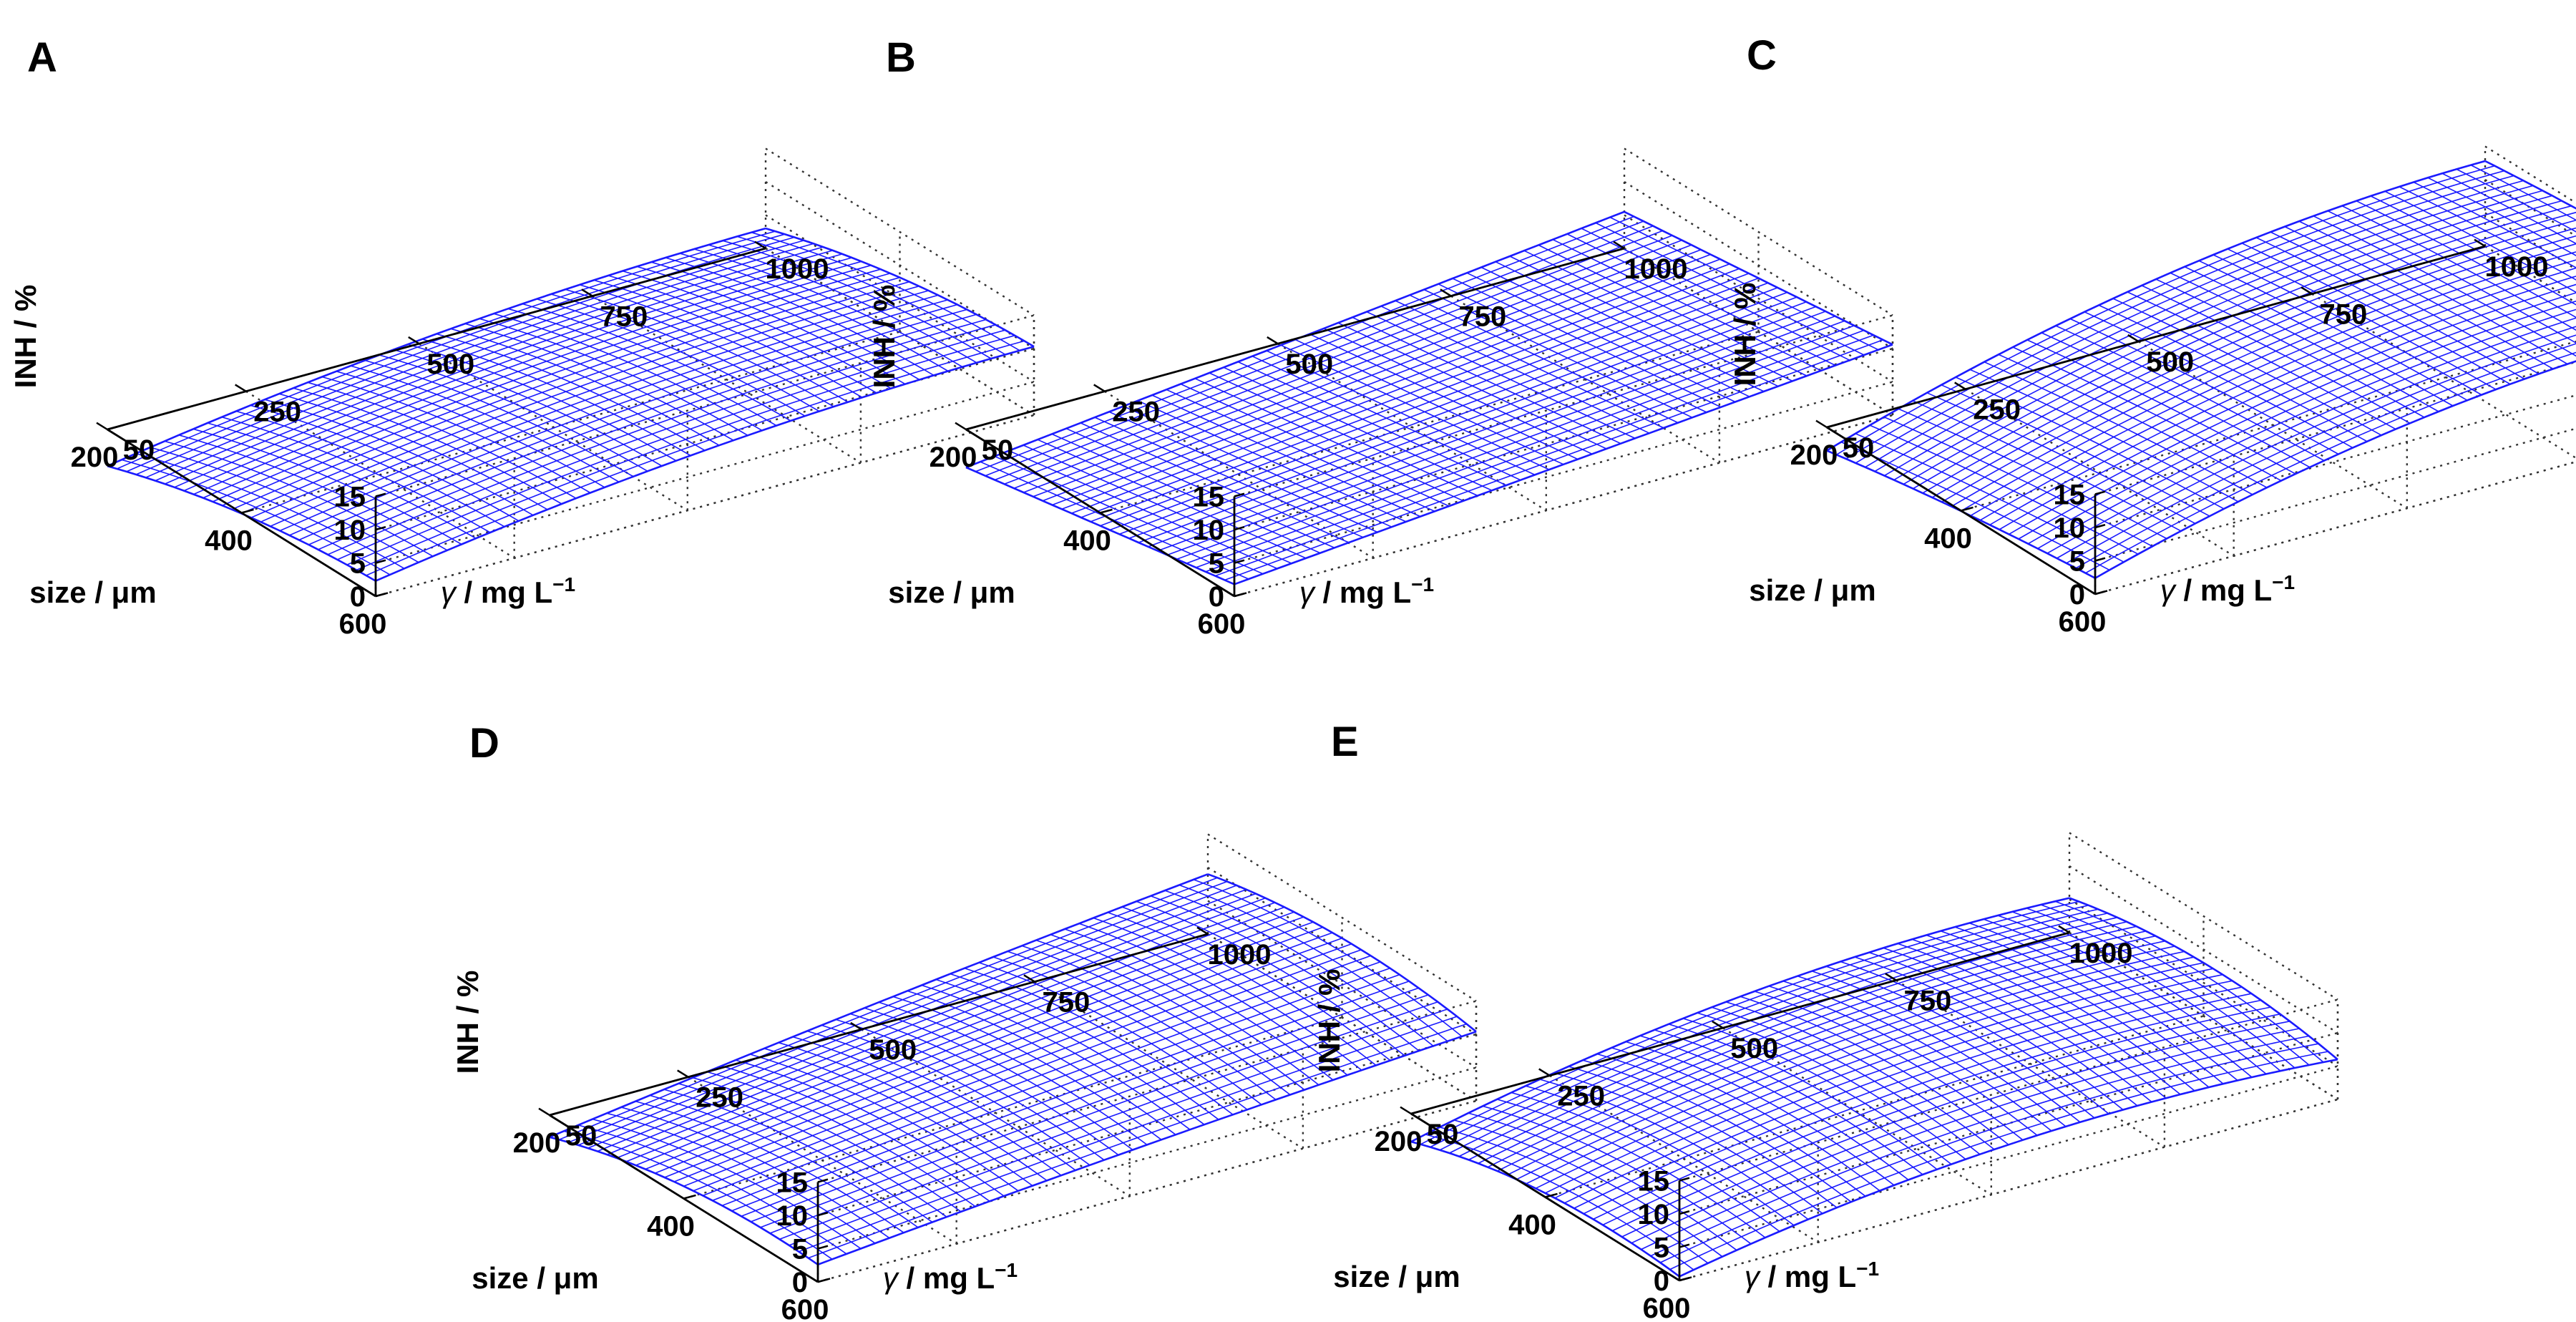  What do you see at coordinates (2156, 337) in the screenshot?
I see `conc-axis` at bounding box center [2156, 337].